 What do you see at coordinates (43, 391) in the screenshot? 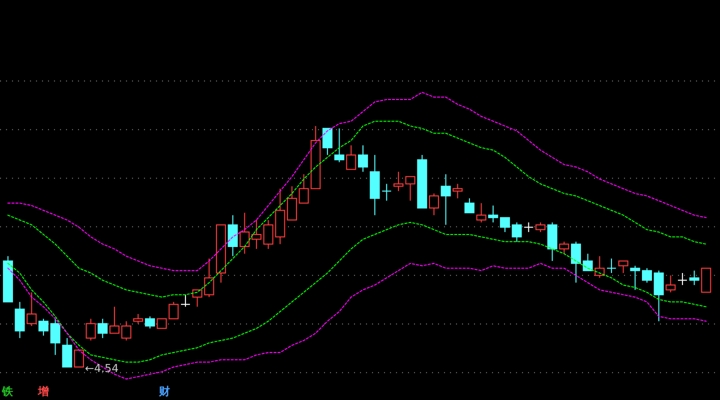
I see `text: 增` at bounding box center [43, 391].